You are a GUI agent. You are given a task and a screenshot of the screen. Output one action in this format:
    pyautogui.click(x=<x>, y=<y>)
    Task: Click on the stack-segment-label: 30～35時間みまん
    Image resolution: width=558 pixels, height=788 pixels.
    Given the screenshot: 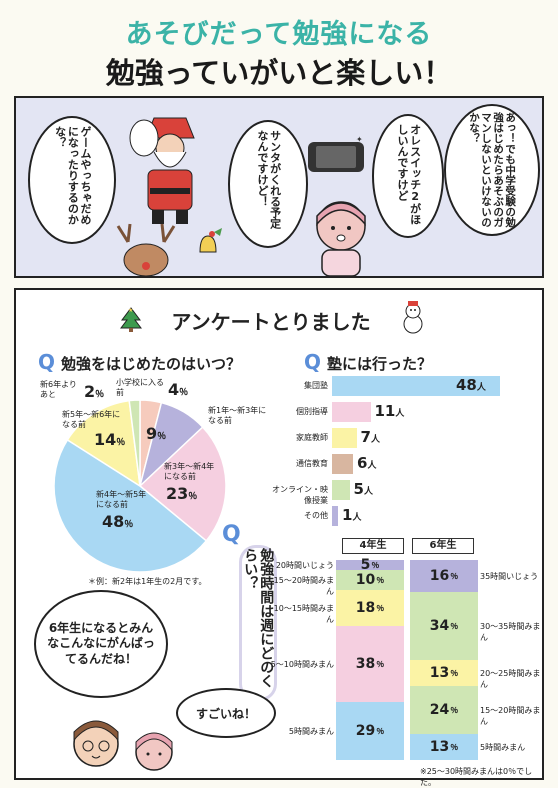 What is the action you would take?
    pyautogui.click(x=510, y=632)
    